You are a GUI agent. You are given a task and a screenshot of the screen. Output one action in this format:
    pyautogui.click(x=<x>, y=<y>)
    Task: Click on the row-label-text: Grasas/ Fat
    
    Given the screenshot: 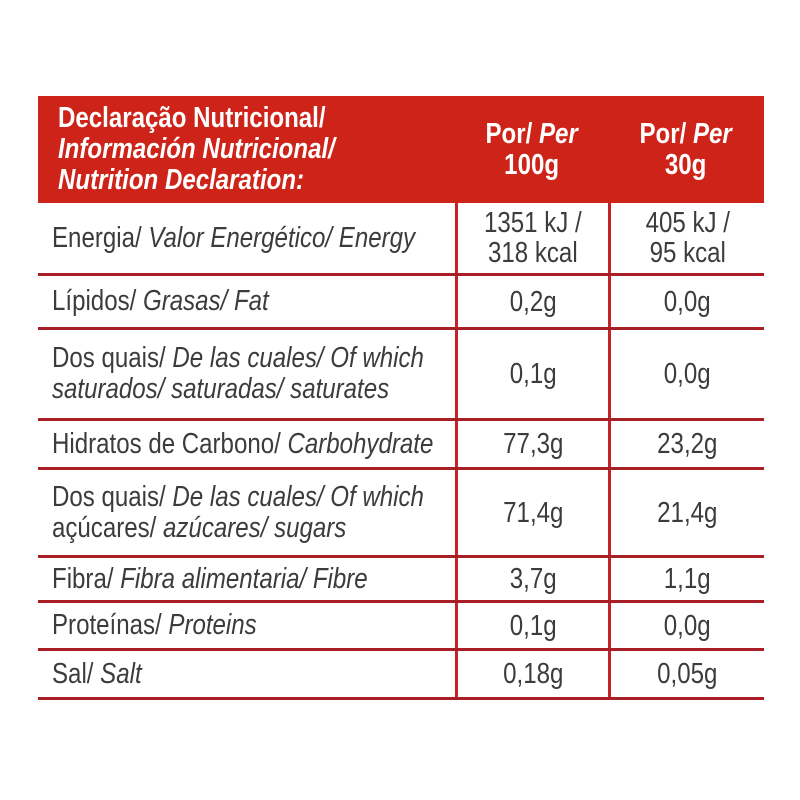 What is the action you would take?
    pyautogui.click(x=202, y=301)
    